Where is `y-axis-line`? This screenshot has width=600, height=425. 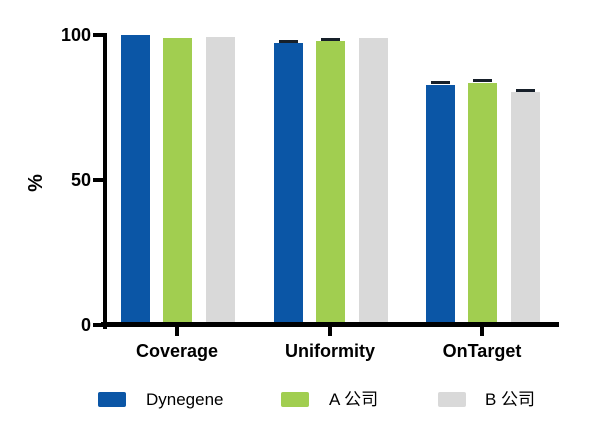
y-axis-line is located at coordinates (105, 181).